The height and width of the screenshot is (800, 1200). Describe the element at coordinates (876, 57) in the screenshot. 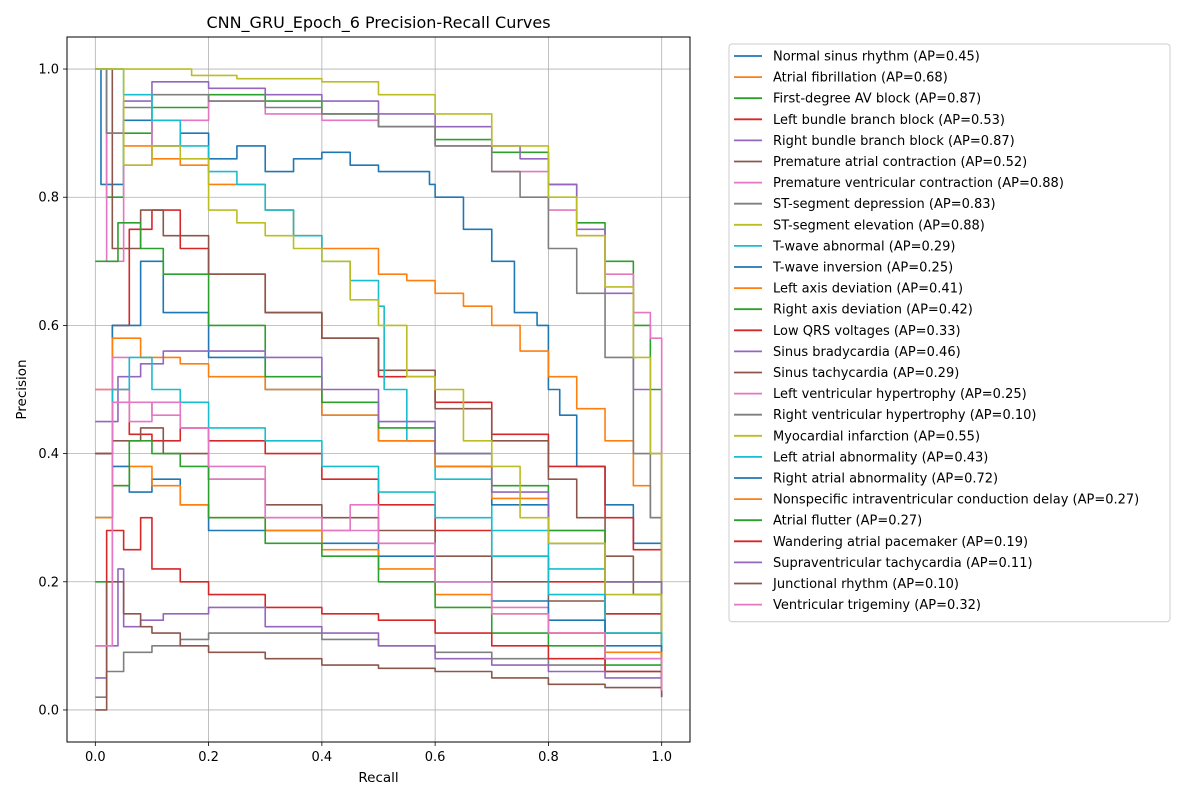

I see `legend-entry: Normal sinus rhythm (AP=0.45)` at that location.